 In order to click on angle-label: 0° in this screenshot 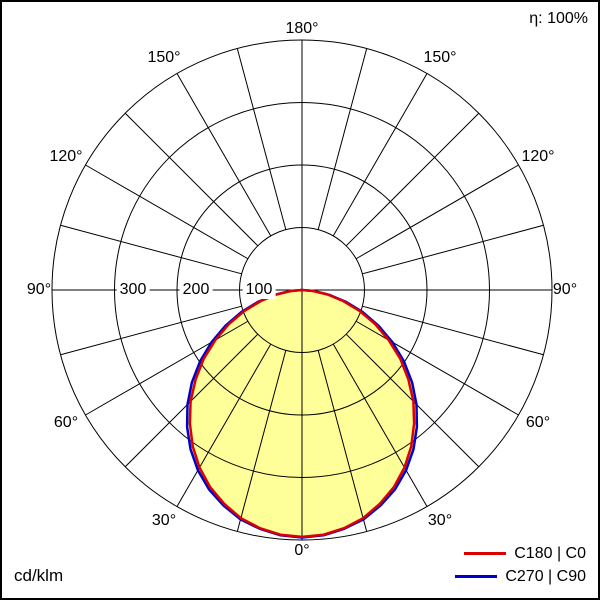, I will do `click(302, 550)`.